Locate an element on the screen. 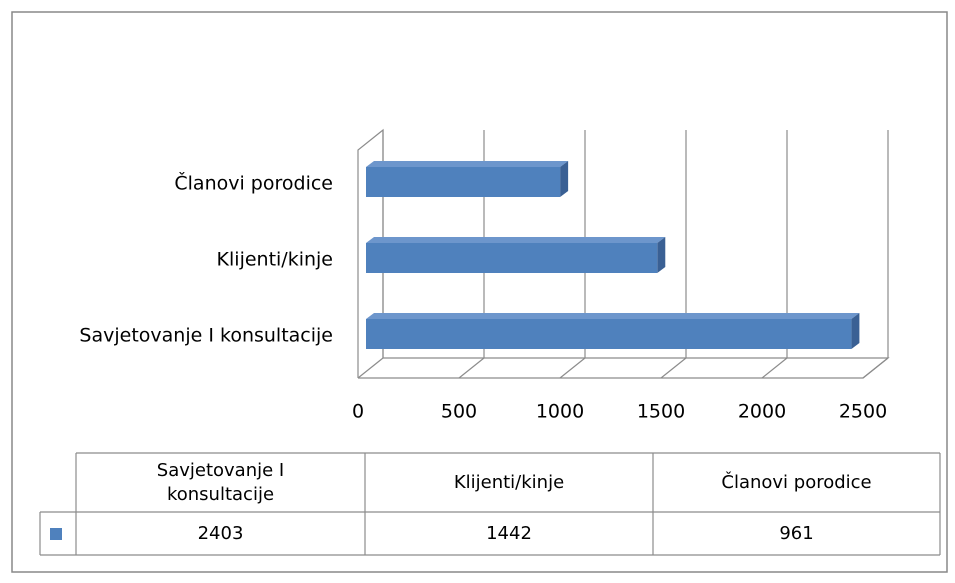 The height and width of the screenshot is (583, 955). y-tick-label: Klijenti/kinje is located at coordinates (275, 260).